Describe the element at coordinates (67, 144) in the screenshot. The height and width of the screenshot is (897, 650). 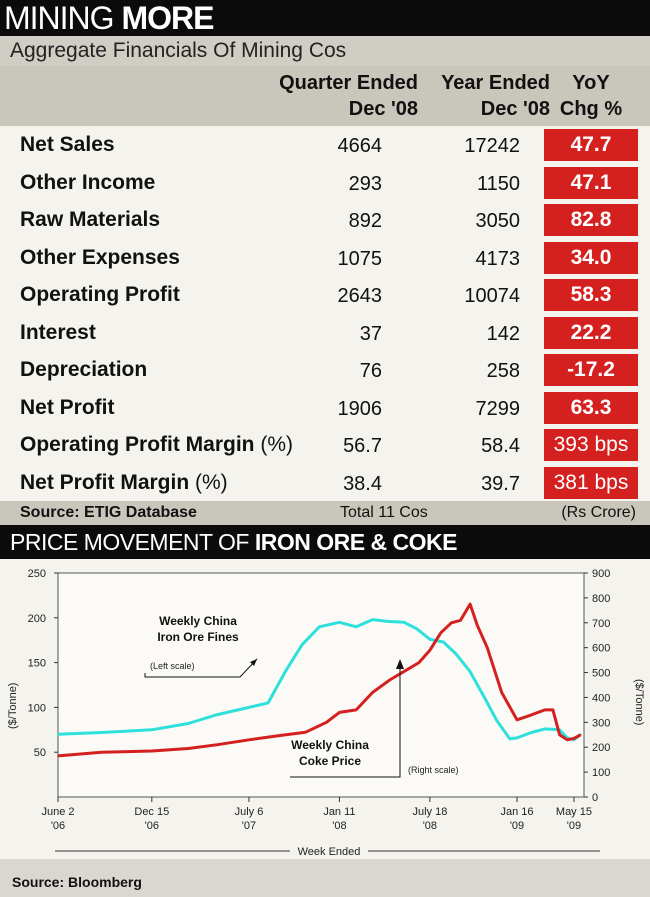
I see `row-label: Net Sales` at that location.